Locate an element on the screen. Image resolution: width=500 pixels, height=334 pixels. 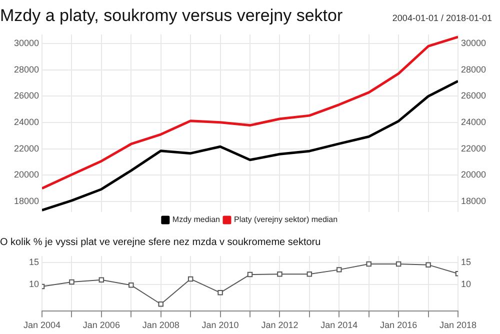
y-tick-label: 10 is located at coordinates (33, 284).